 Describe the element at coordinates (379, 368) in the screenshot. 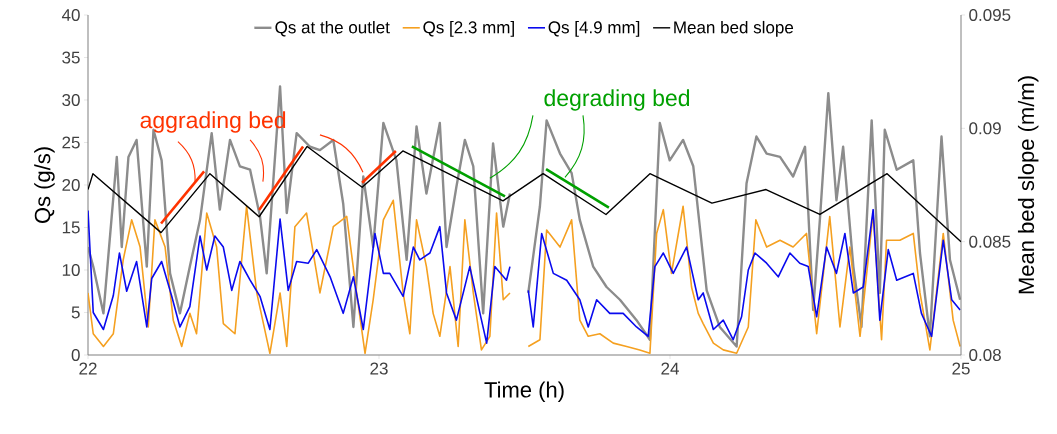

I see `x-tick-label: 23` at that location.